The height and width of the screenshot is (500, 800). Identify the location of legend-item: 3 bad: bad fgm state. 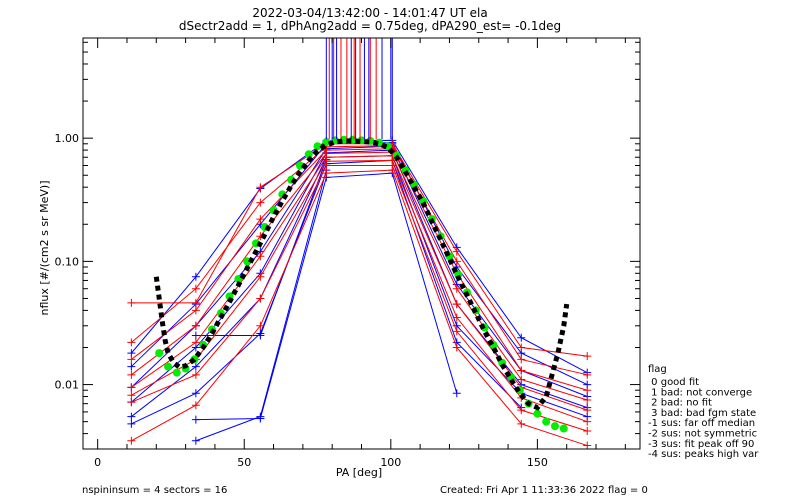
(702, 413).